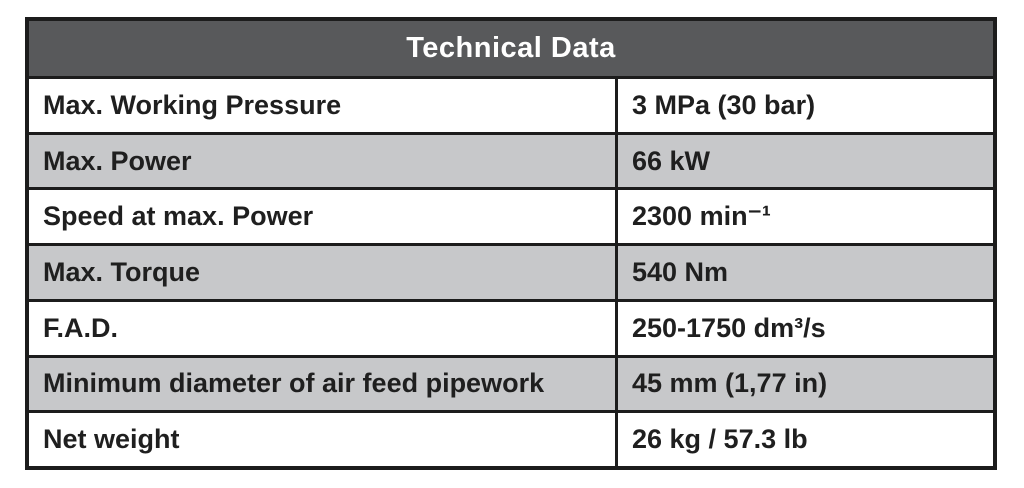 This screenshot has height=488, width=1024. Describe the element at coordinates (729, 327) in the screenshot. I see `row-value: 250-1750 dm³/s` at that location.